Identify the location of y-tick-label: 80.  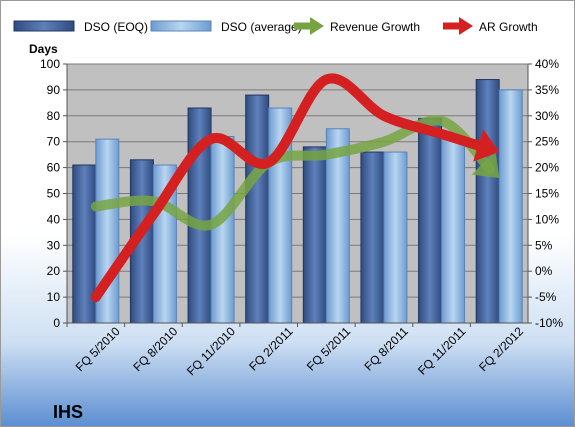
(54, 116).